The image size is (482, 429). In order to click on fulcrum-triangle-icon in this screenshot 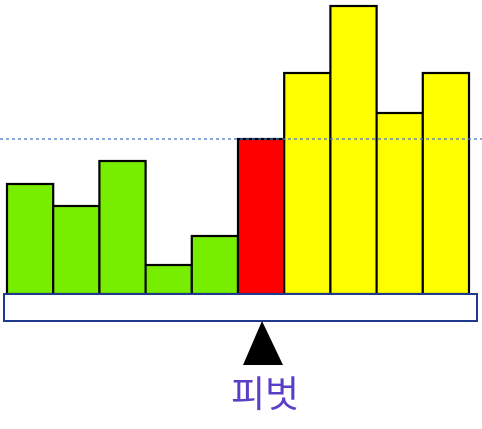, I will do `click(263, 343)`.